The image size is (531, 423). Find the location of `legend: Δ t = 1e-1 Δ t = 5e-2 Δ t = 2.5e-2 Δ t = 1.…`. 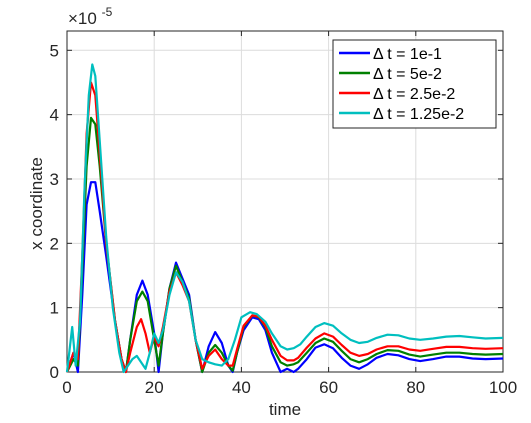

legend: Δ t = 1e-1 Δ t = 5e-2 Δ t = 2.5e-2 Δ t = 1.… is located at coordinates (414, 84).